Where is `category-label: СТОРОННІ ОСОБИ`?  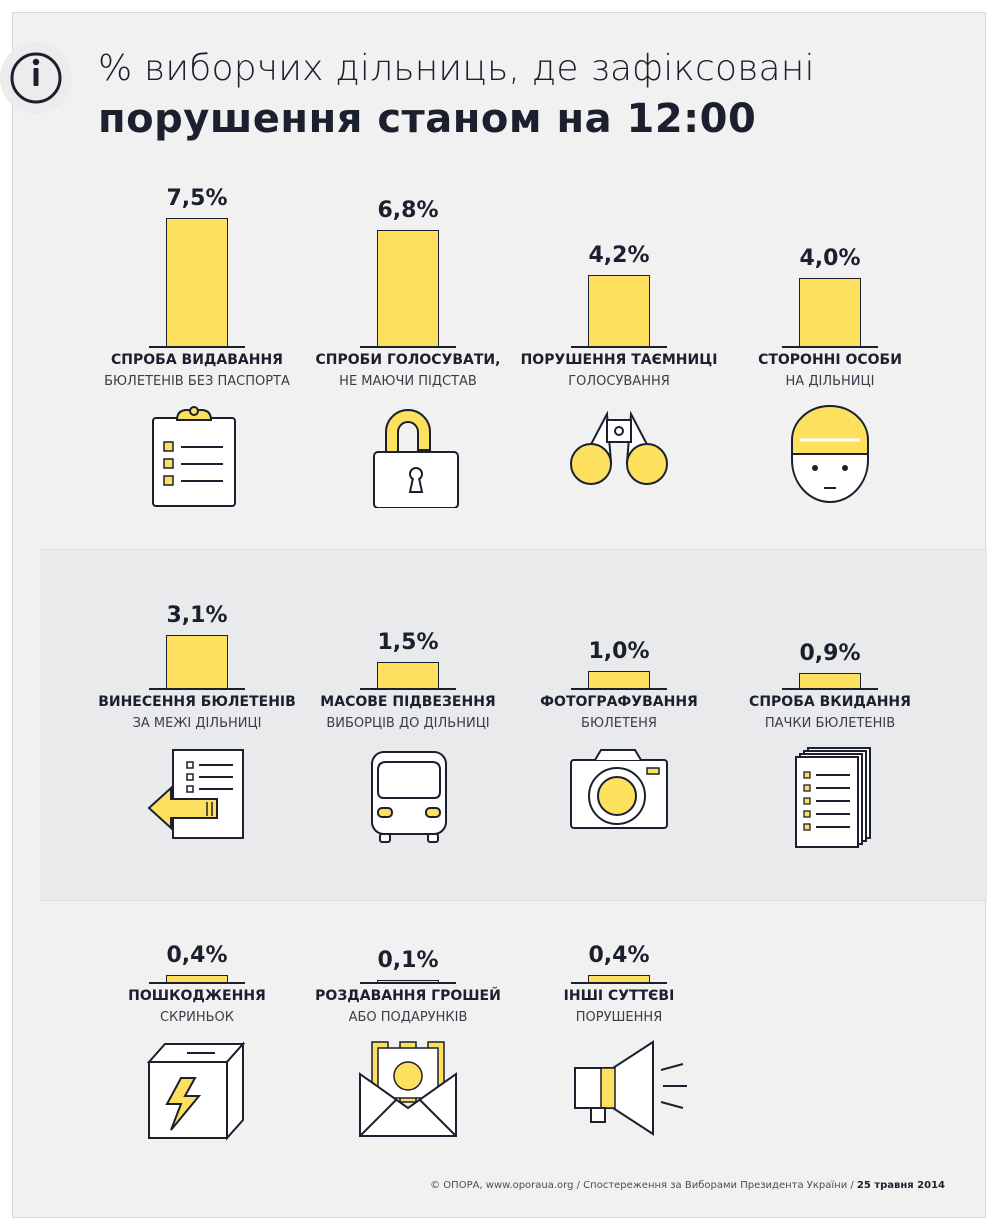 category-label: СТОРОННІ ОСОБИ is located at coordinates (830, 360).